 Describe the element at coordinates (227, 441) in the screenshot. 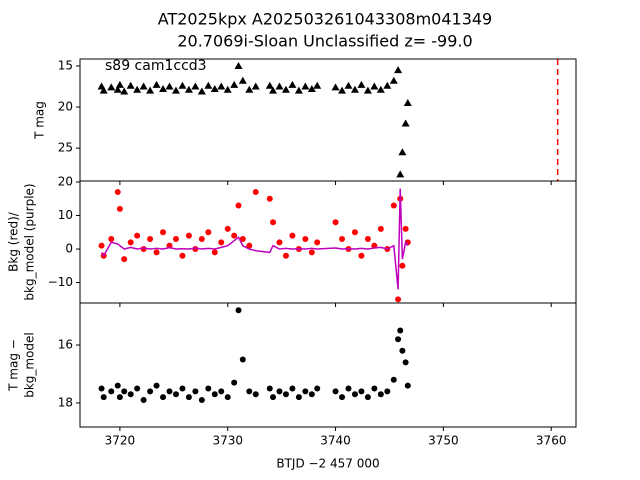

I see `x-tick-label: 3730` at that location.